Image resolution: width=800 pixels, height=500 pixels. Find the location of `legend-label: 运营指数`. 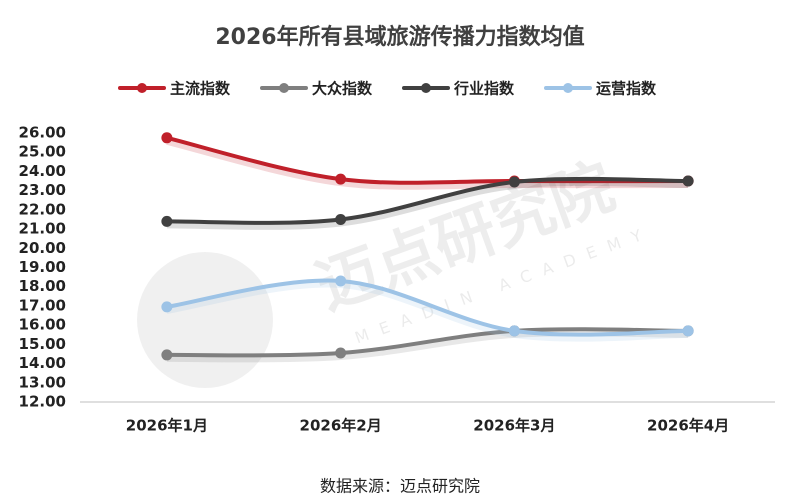

legend-label: 运营指数 is located at coordinates (626, 89).